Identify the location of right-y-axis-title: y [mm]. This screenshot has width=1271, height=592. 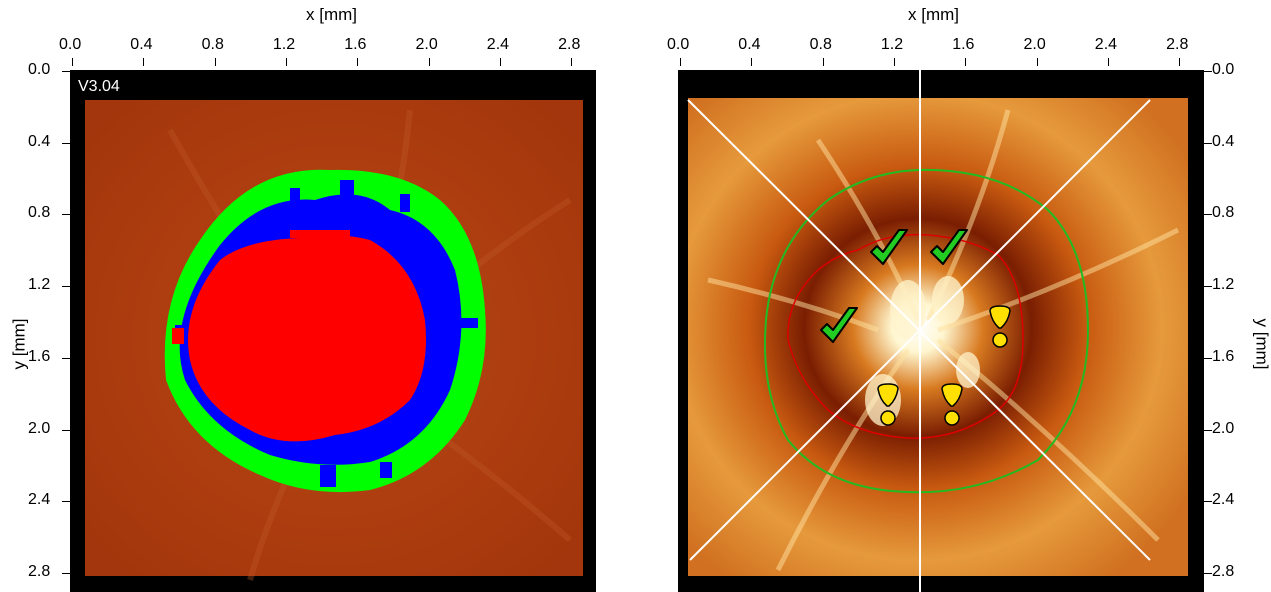
(1261, 344).